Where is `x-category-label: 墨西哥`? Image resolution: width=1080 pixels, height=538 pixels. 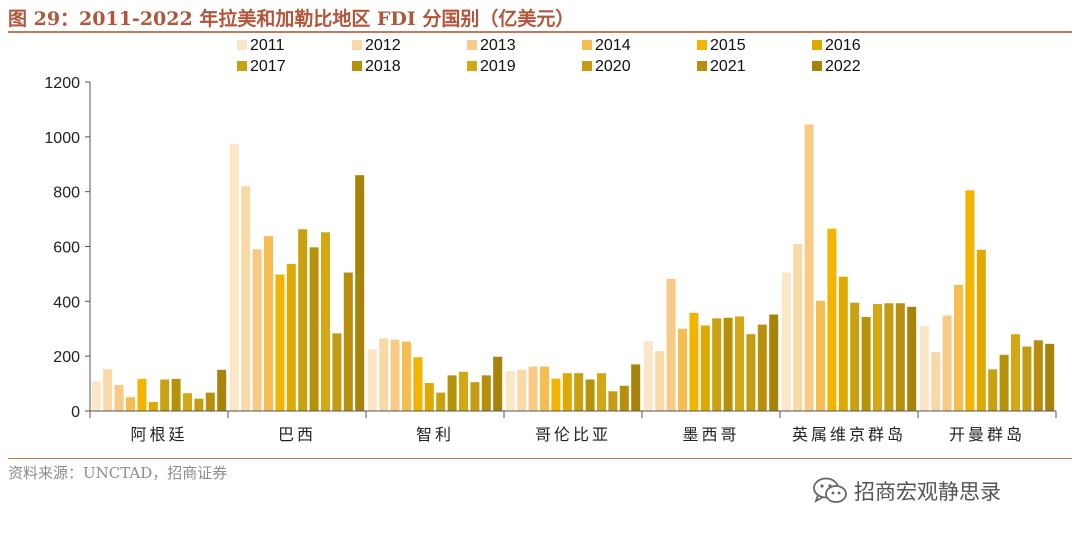 x-category-label: 墨西哥 is located at coordinates (710, 434).